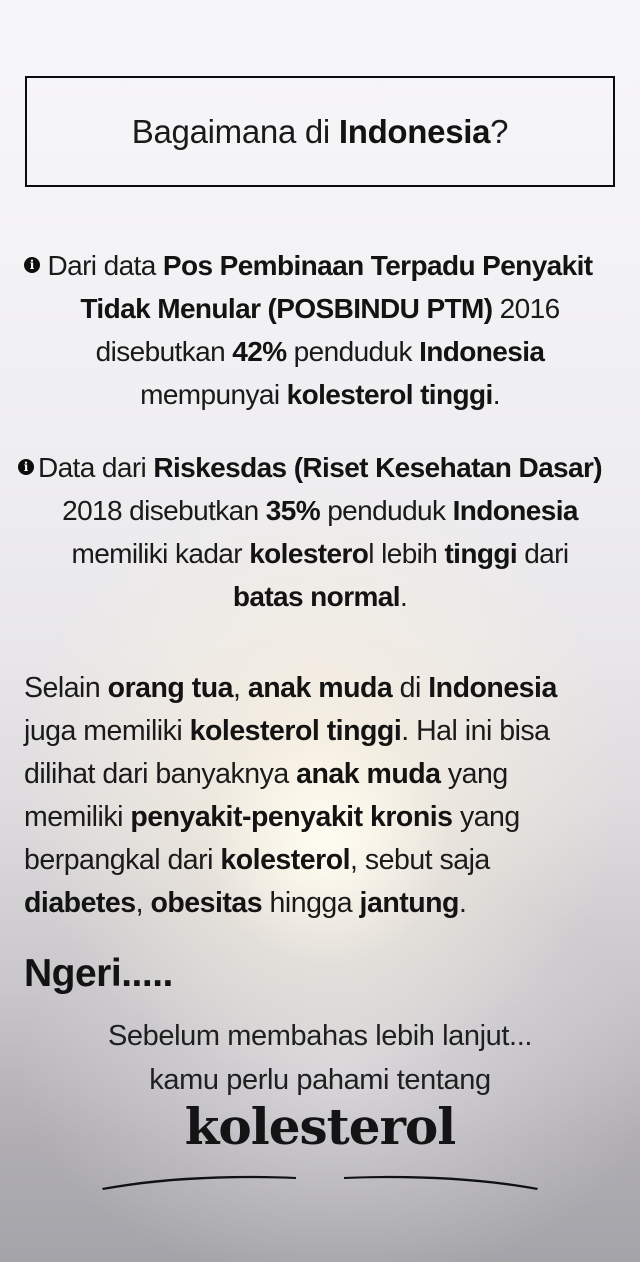  I want to click on bold-text: diabetes, so click(80, 903).